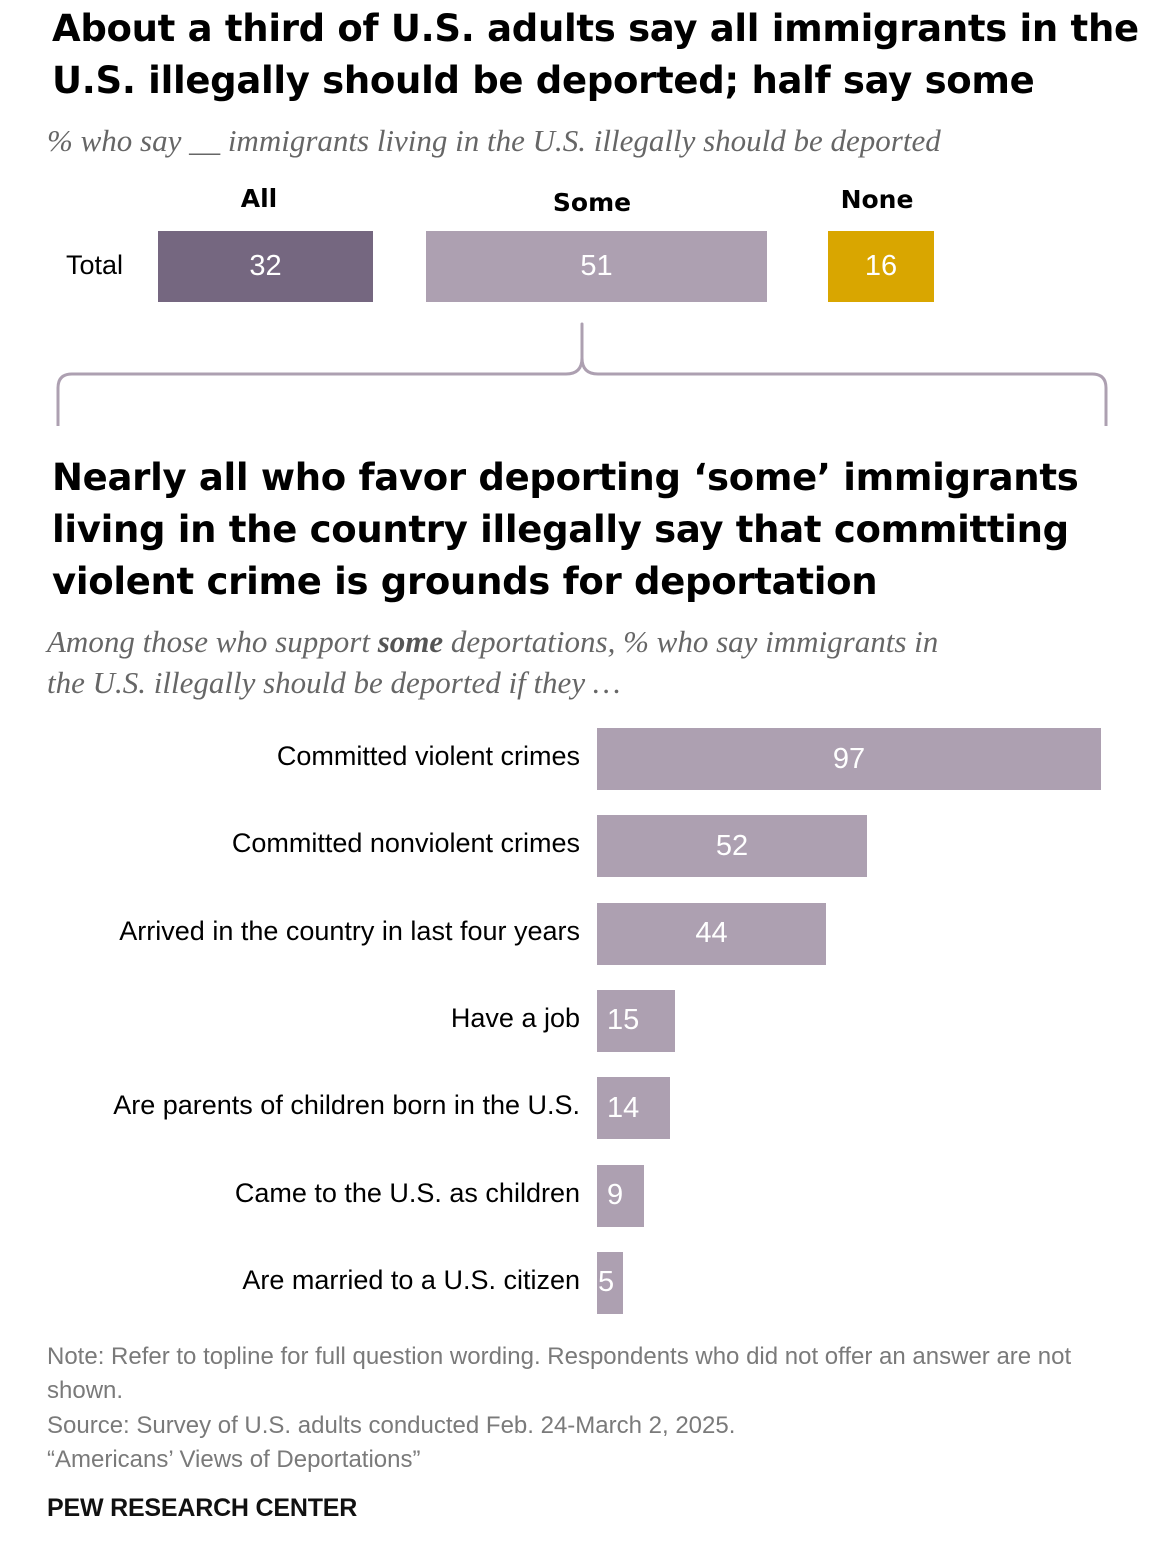 The width and height of the screenshot is (1170, 1559). What do you see at coordinates (212, 641) in the screenshot?
I see `subtitle-pre: Among those who support` at bounding box center [212, 641].